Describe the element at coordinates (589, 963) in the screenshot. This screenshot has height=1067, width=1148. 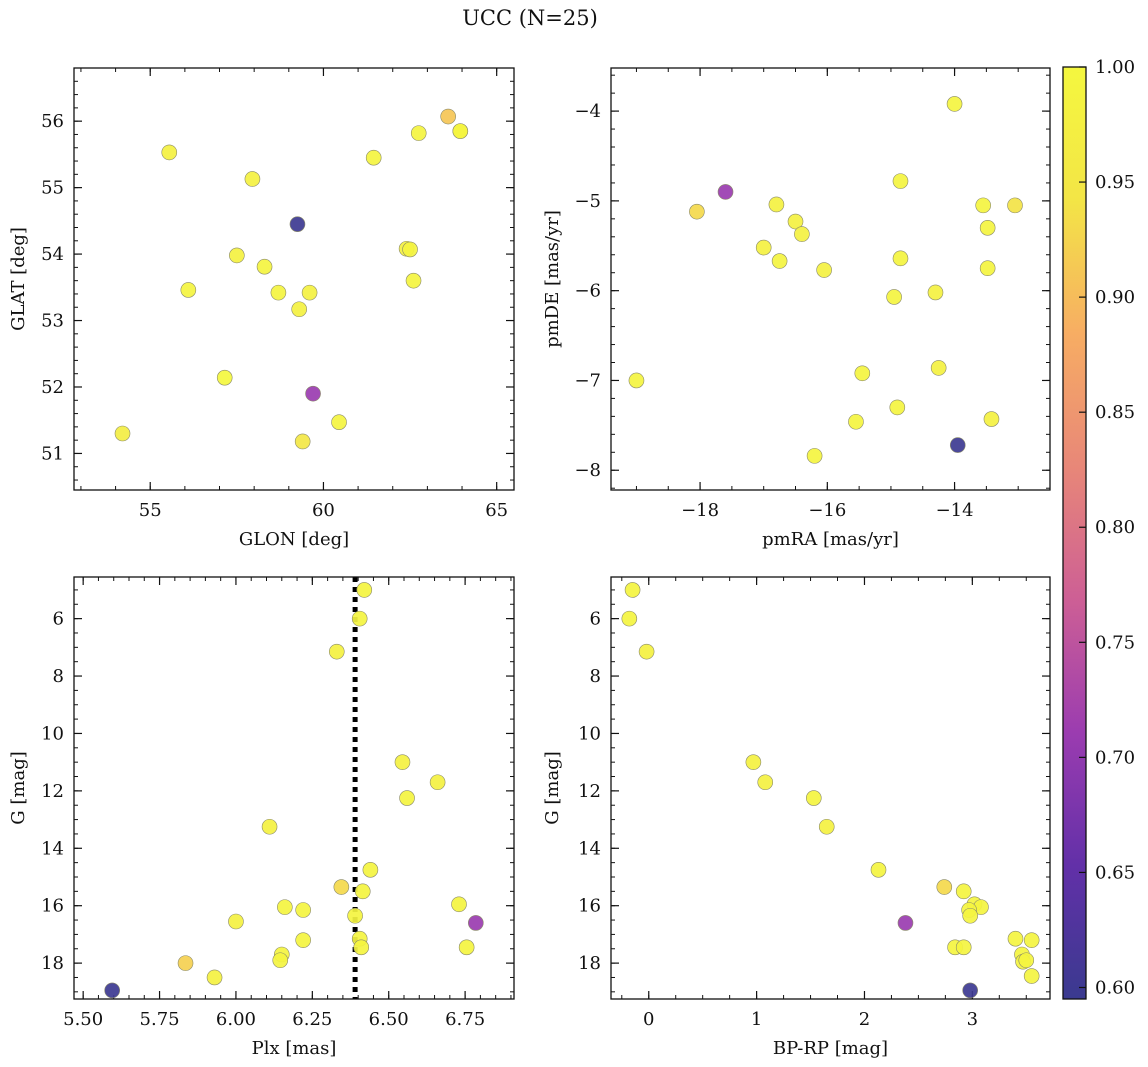
I see `y-tick-label: 18` at that location.